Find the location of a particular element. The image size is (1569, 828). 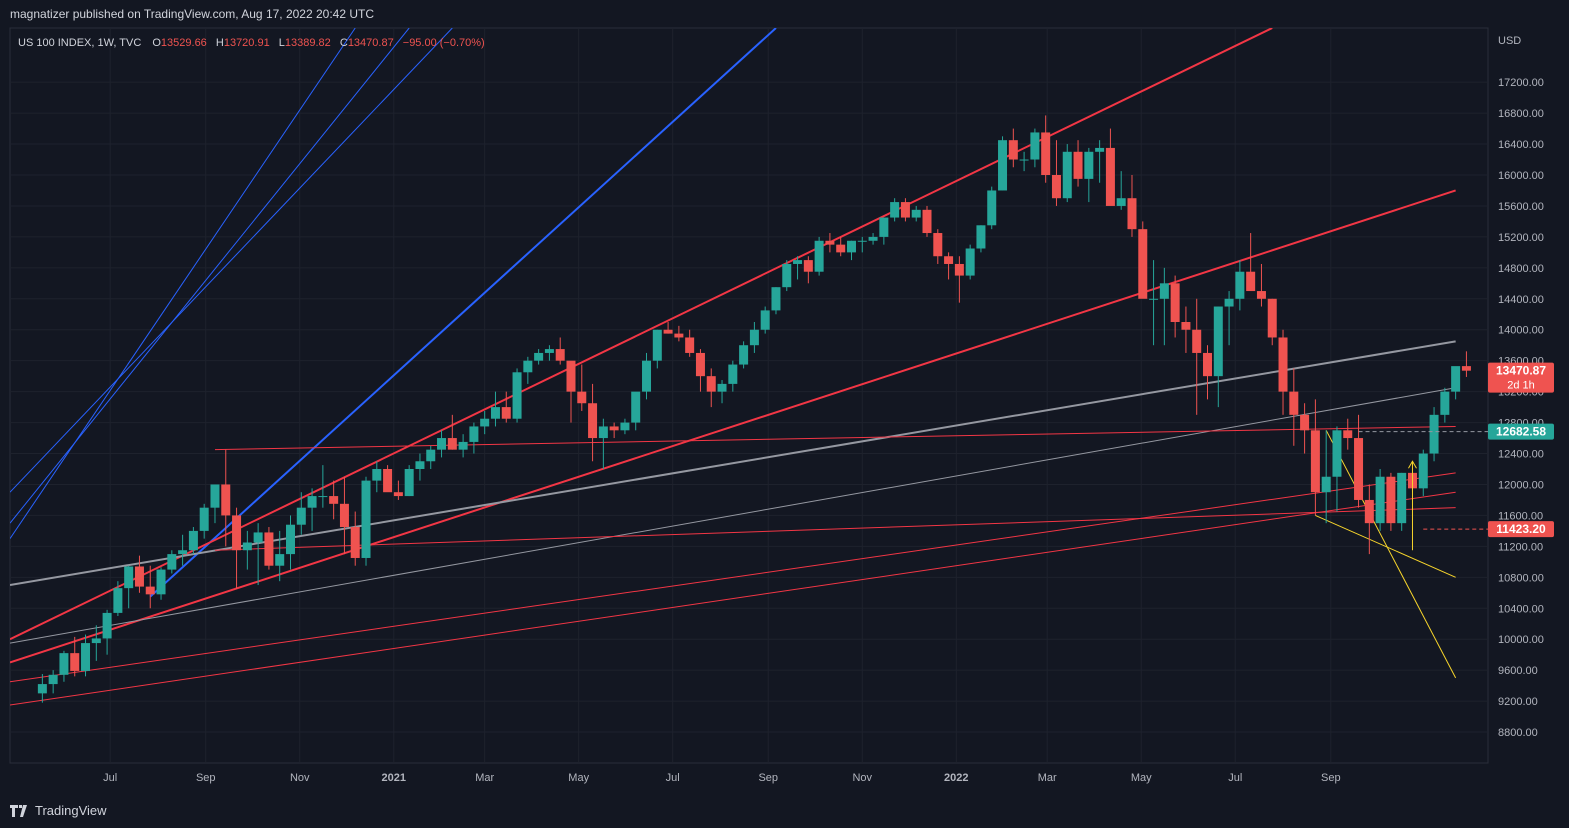

legend-c-label: C is located at coordinates (344, 43).